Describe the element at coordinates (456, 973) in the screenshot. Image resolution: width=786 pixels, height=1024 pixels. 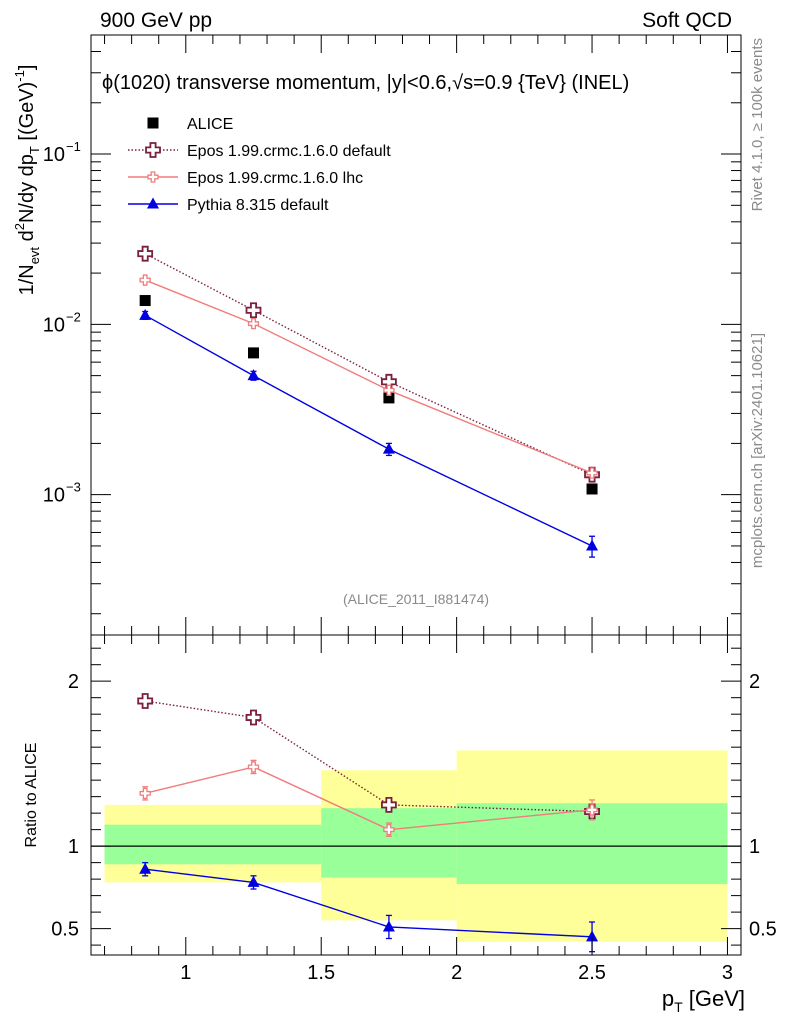
I see `ratio-xtick-label: 2` at that location.